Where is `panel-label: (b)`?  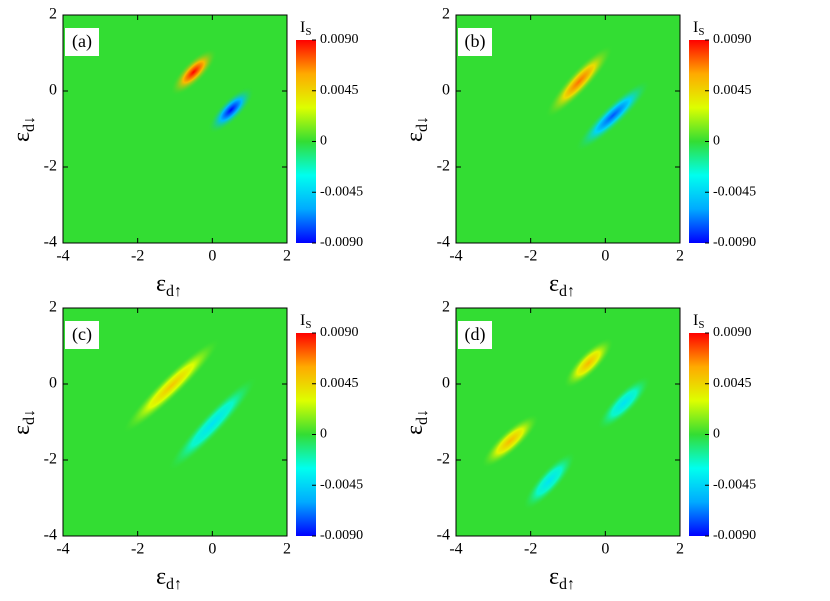 panel-label: (b) is located at coordinates (475, 41).